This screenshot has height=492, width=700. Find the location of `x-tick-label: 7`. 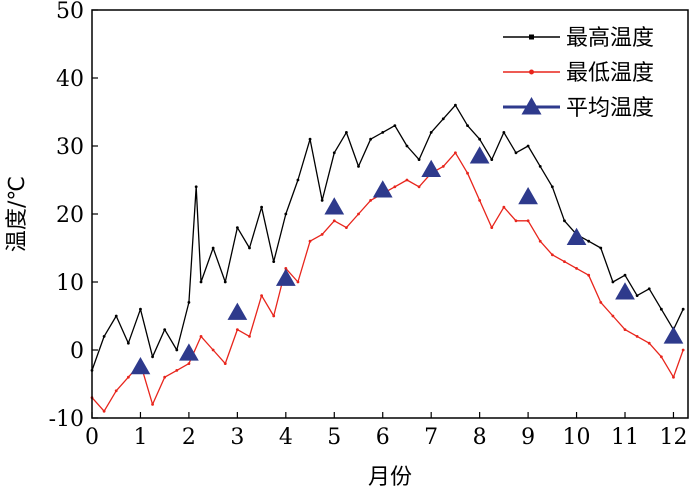

x-tick-label: 7 is located at coordinates (431, 437).